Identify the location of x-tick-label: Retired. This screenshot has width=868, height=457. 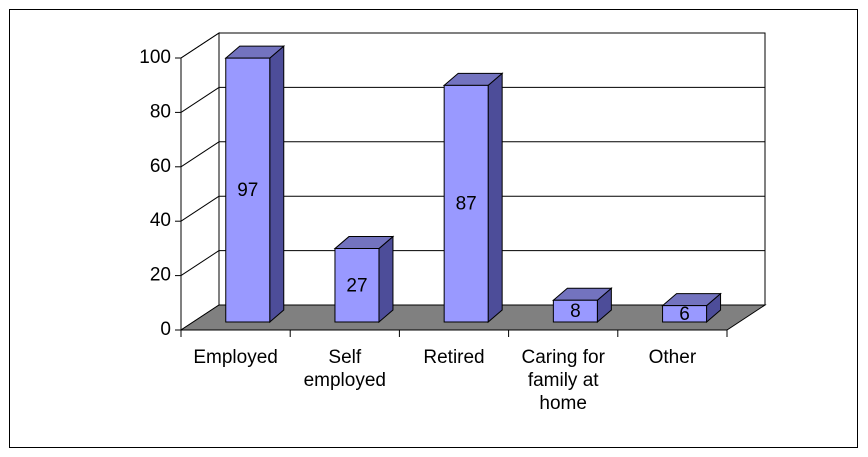
(454, 357).